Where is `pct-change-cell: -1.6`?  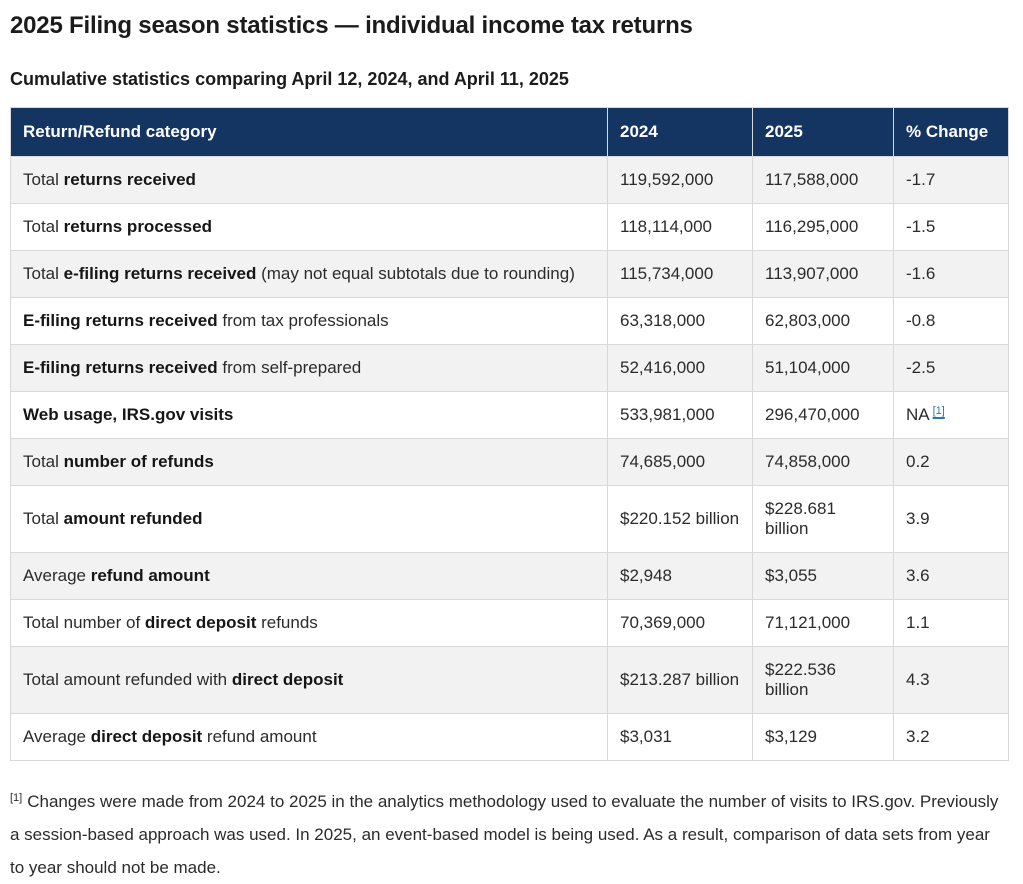 pct-change-cell: -1.6 is located at coordinates (951, 274).